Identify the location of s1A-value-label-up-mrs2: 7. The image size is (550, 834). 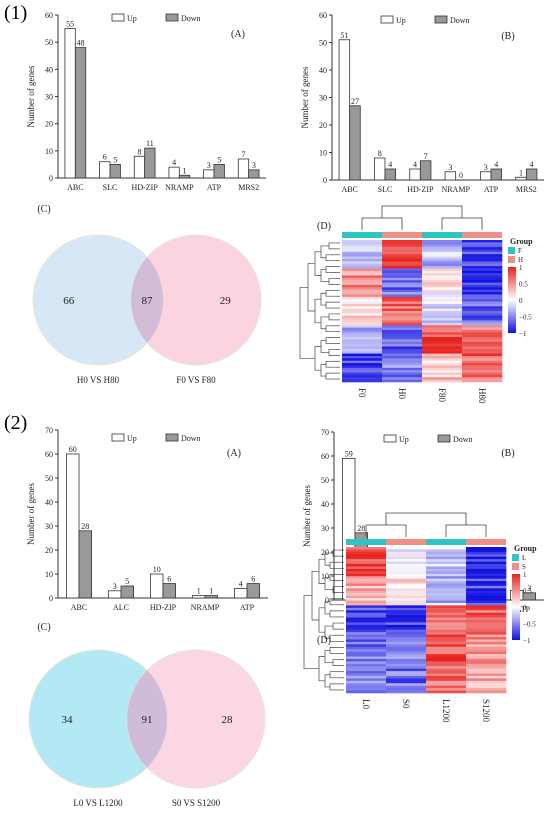
(243, 154).